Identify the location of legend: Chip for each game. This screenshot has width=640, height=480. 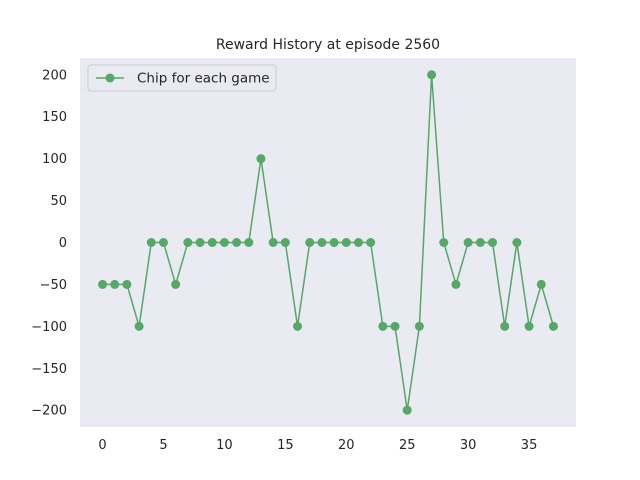
(182, 78).